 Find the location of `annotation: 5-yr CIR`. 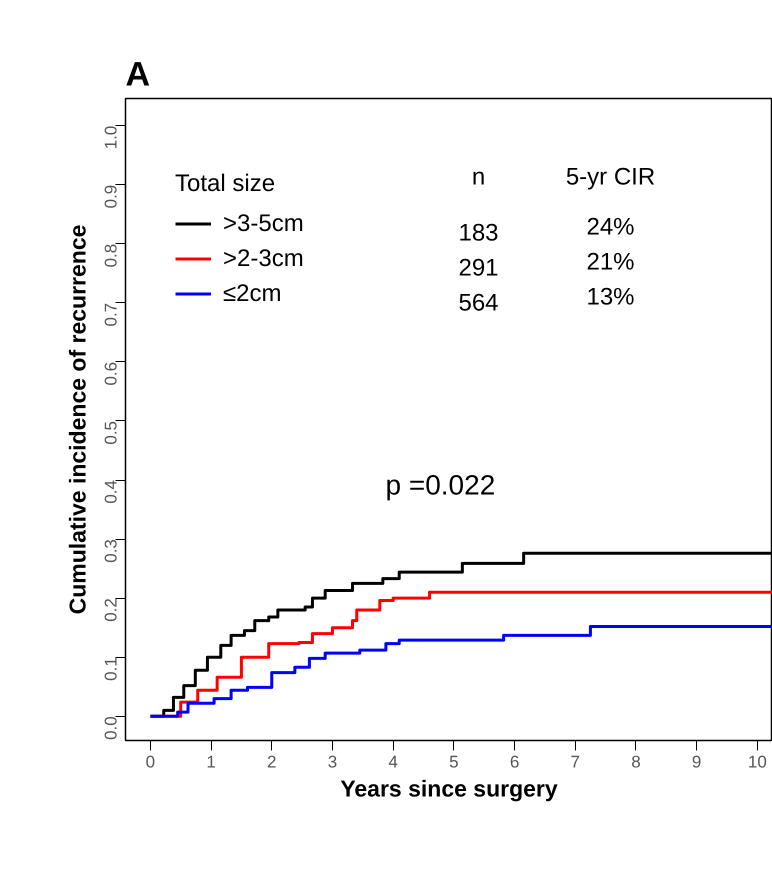

annotation: 5-yr CIR is located at coordinates (611, 177).